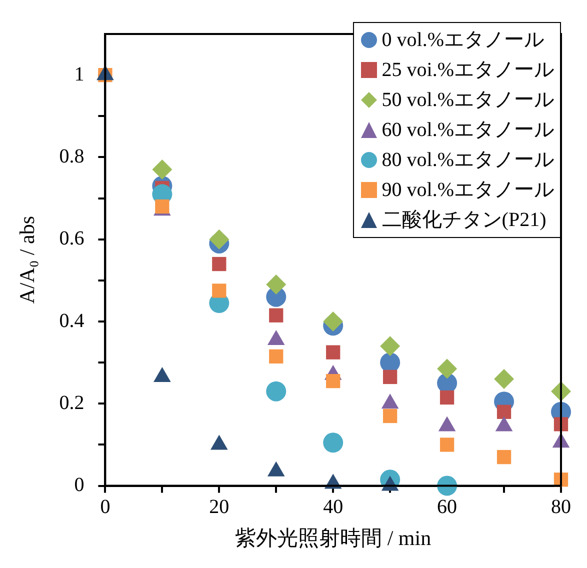 This screenshot has width=587, height=568. Describe the element at coordinates (463, 40) in the screenshot. I see `legend-label: 0 vol.%エタノール` at that location.